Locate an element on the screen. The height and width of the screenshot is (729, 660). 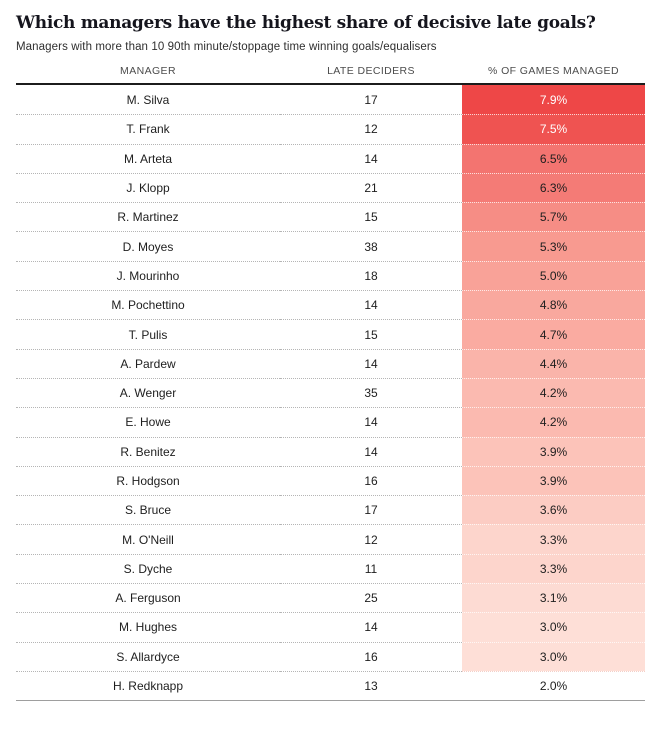
pct-games-managed-cell: 6.3% is located at coordinates (553, 187).